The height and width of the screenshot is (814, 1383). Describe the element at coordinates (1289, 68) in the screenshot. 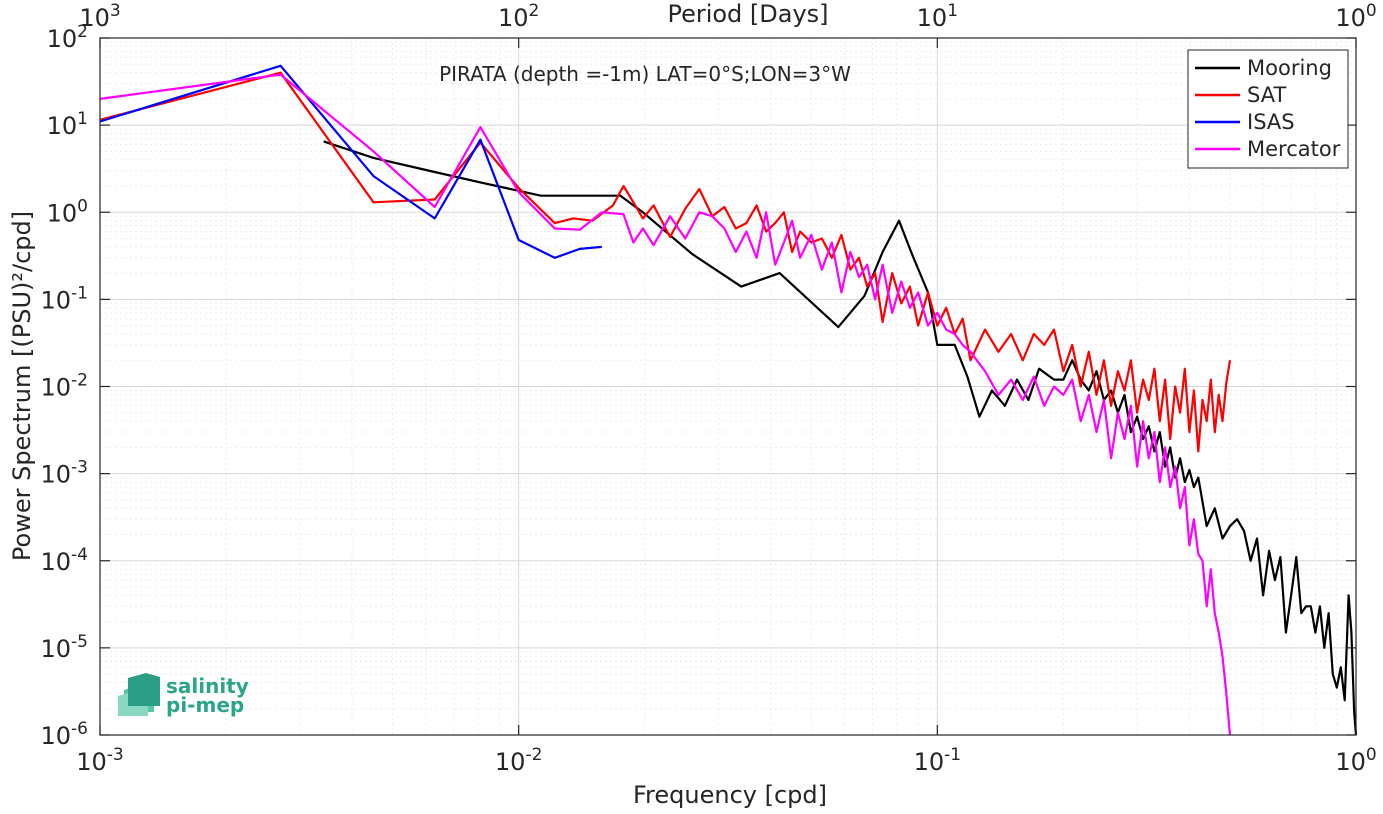

I see `legend-label-mooring: Mooring` at that location.